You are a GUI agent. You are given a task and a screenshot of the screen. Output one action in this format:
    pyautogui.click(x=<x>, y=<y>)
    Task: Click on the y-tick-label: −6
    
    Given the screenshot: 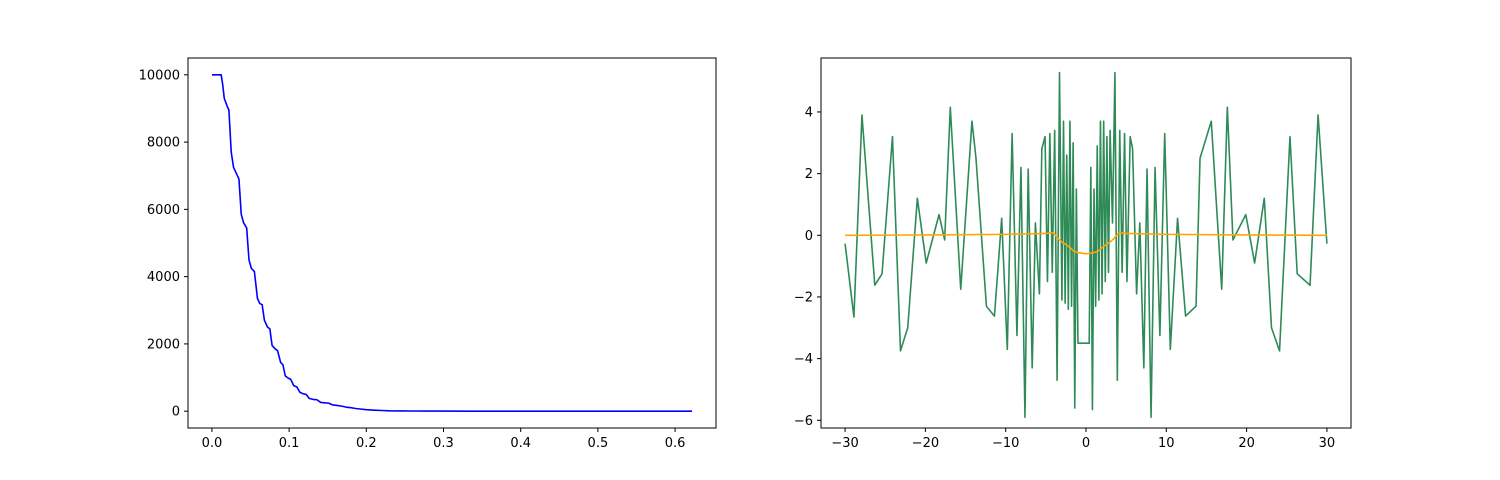 What is the action you would take?
    pyautogui.click(x=803, y=421)
    